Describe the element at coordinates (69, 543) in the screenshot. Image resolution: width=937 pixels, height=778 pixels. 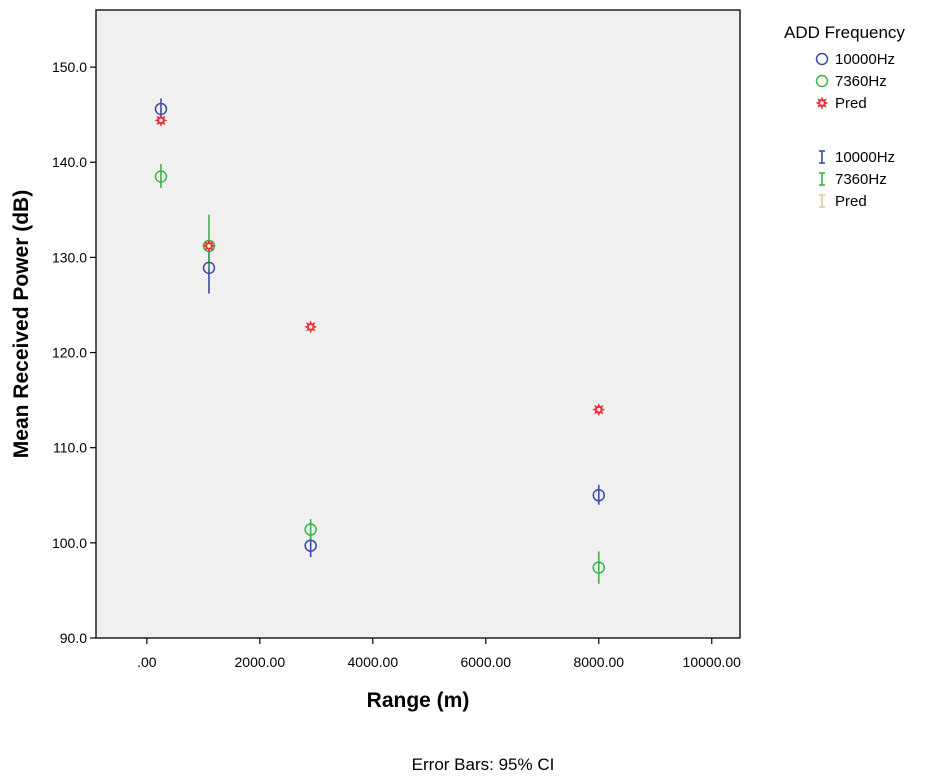
I see `y-tick-label: 100.0` at that location.